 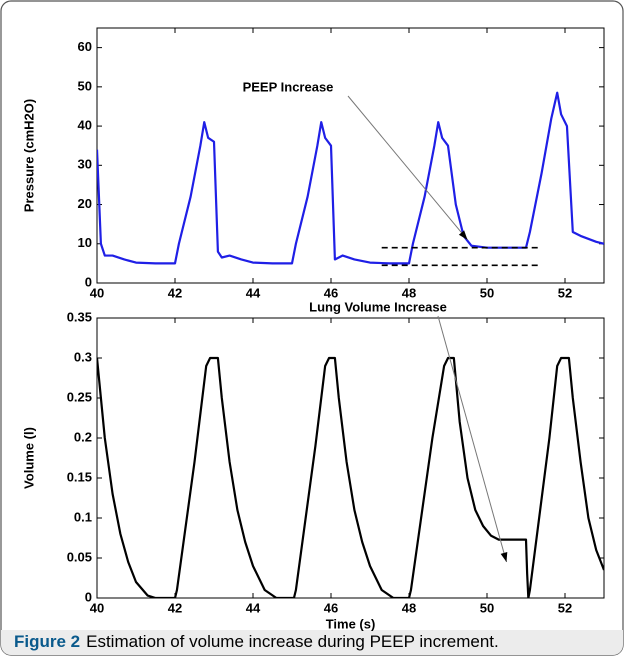 I want to click on y-axis-label: Pressure (cmH2O), so click(x=28, y=155).